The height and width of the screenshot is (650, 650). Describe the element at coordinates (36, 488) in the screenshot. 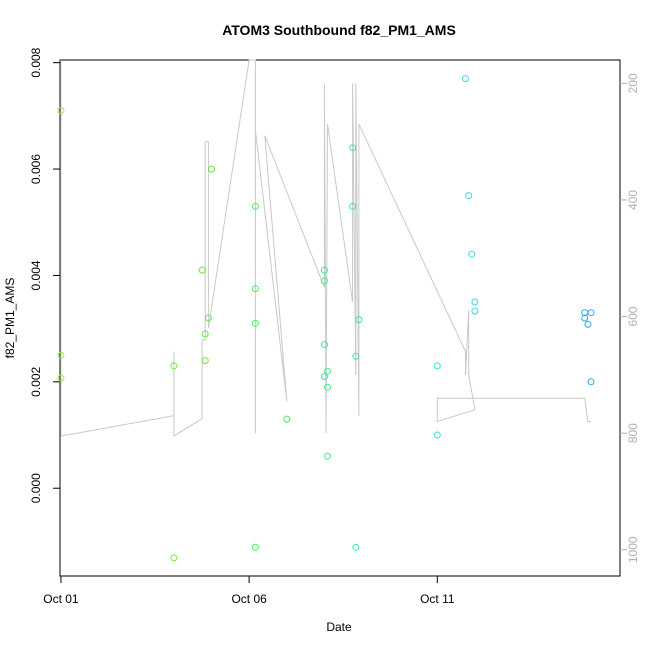

I see `y-tick-label: 0.000` at that location.